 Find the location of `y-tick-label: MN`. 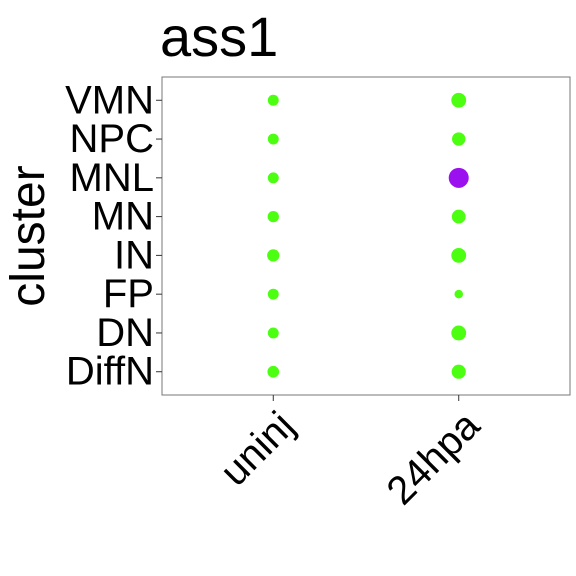

y-tick-label: MN is located at coordinates (123, 217).